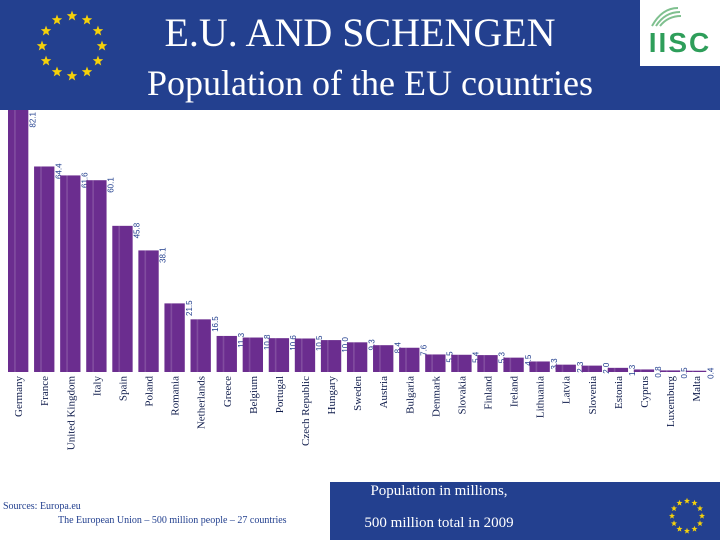  I want to click on bar-group: 45.8 Spain, so click(127, 311).